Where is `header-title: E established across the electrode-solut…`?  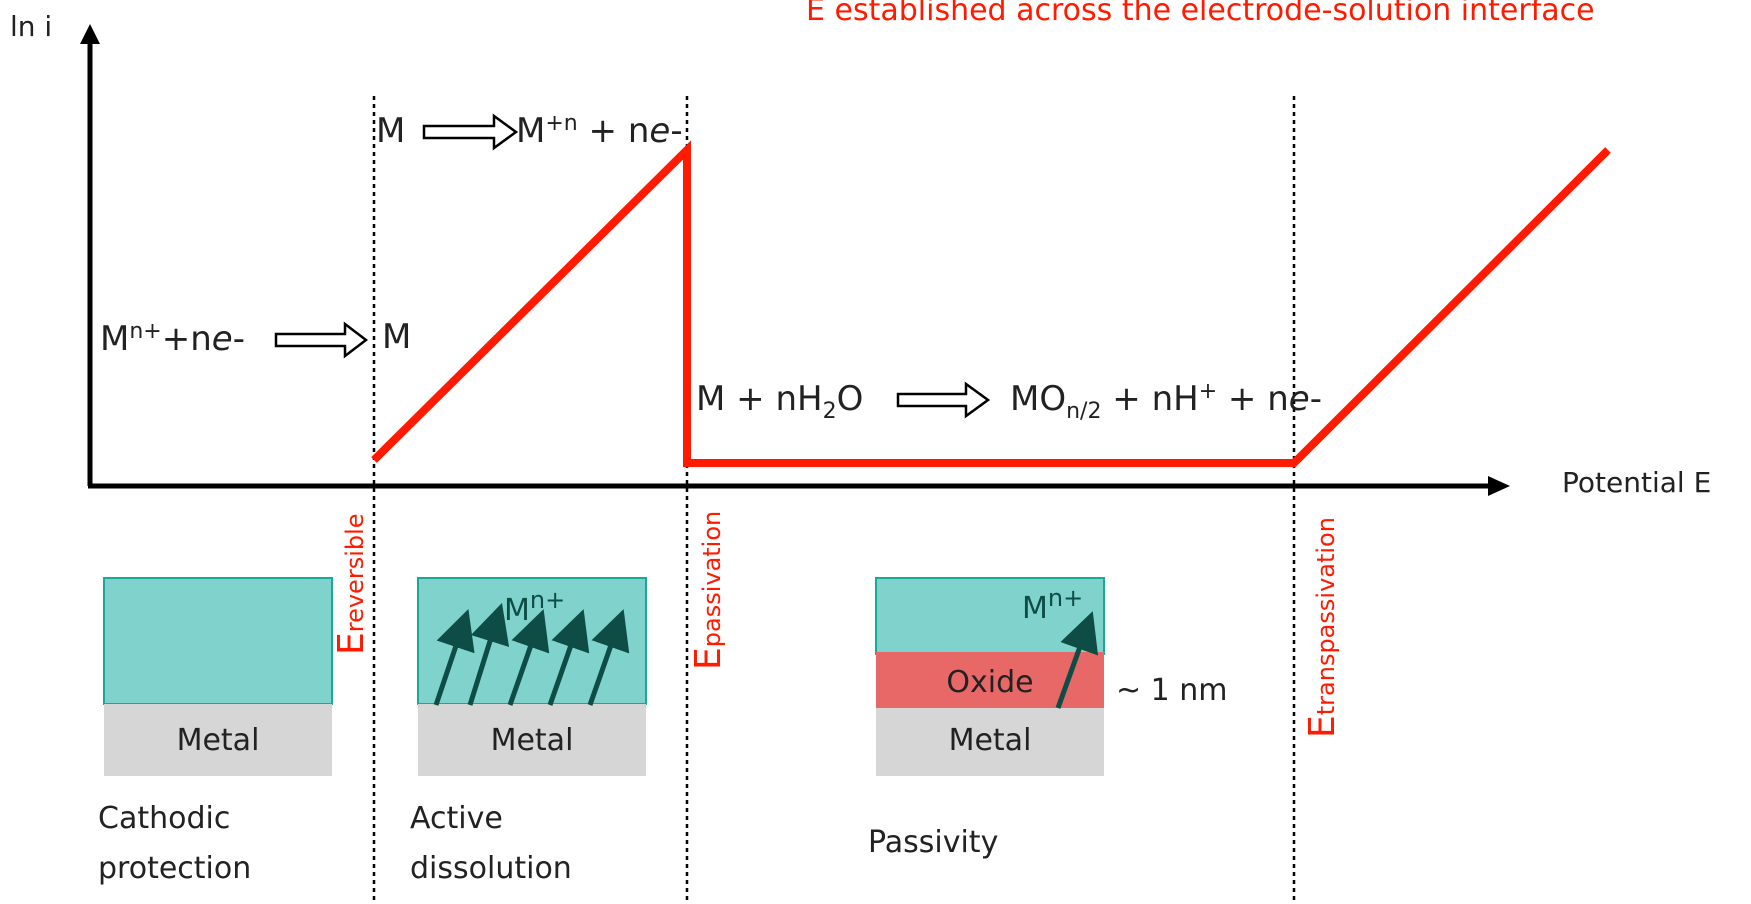
header-title: E established across the electrode-solut… is located at coordinates (1200, 14).